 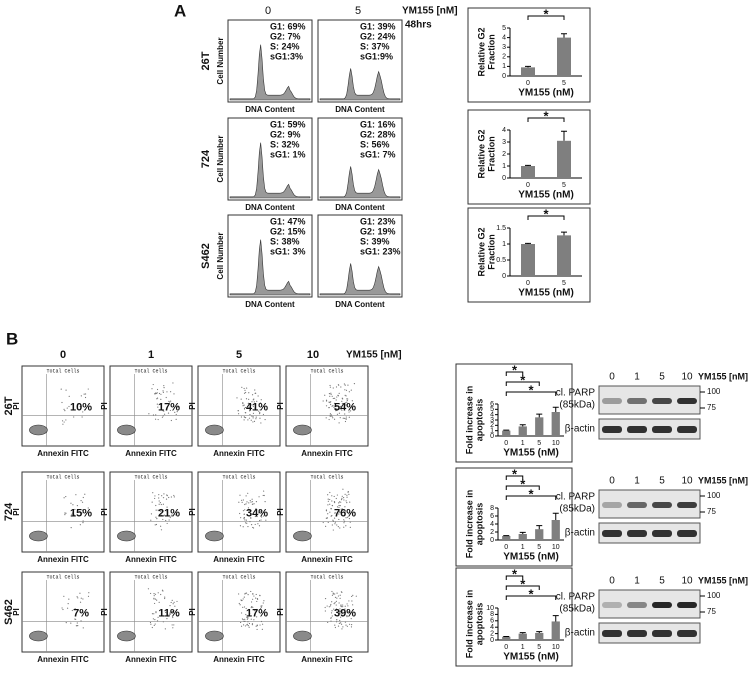 I want to click on apoptosis-percent: 41%, so click(x=257, y=408).